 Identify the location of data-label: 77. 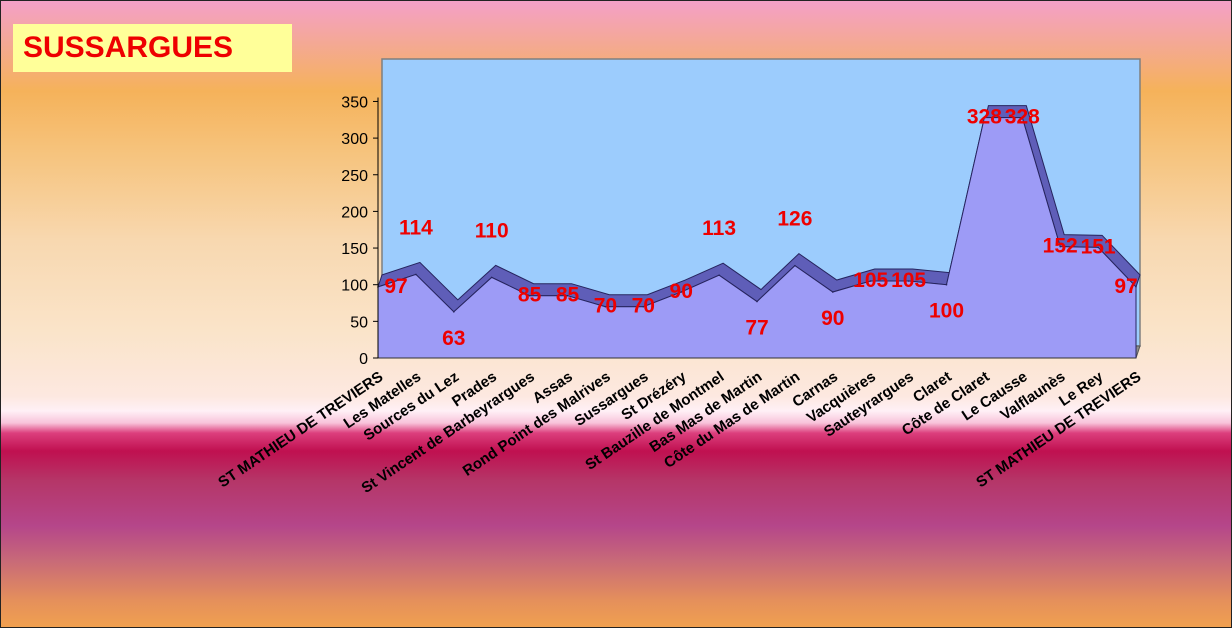
(756, 328).